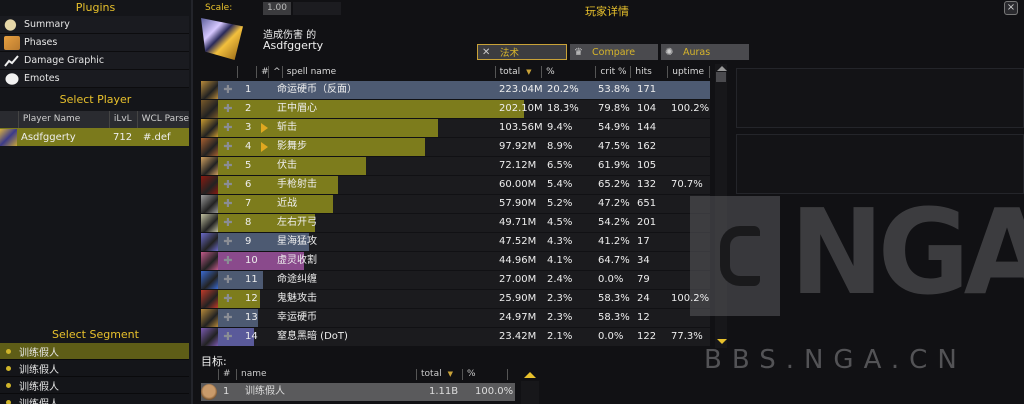 The height and width of the screenshot is (404, 1024). What do you see at coordinates (94, 25) in the screenshot?
I see `plugin-summary: Summary` at bounding box center [94, 25].